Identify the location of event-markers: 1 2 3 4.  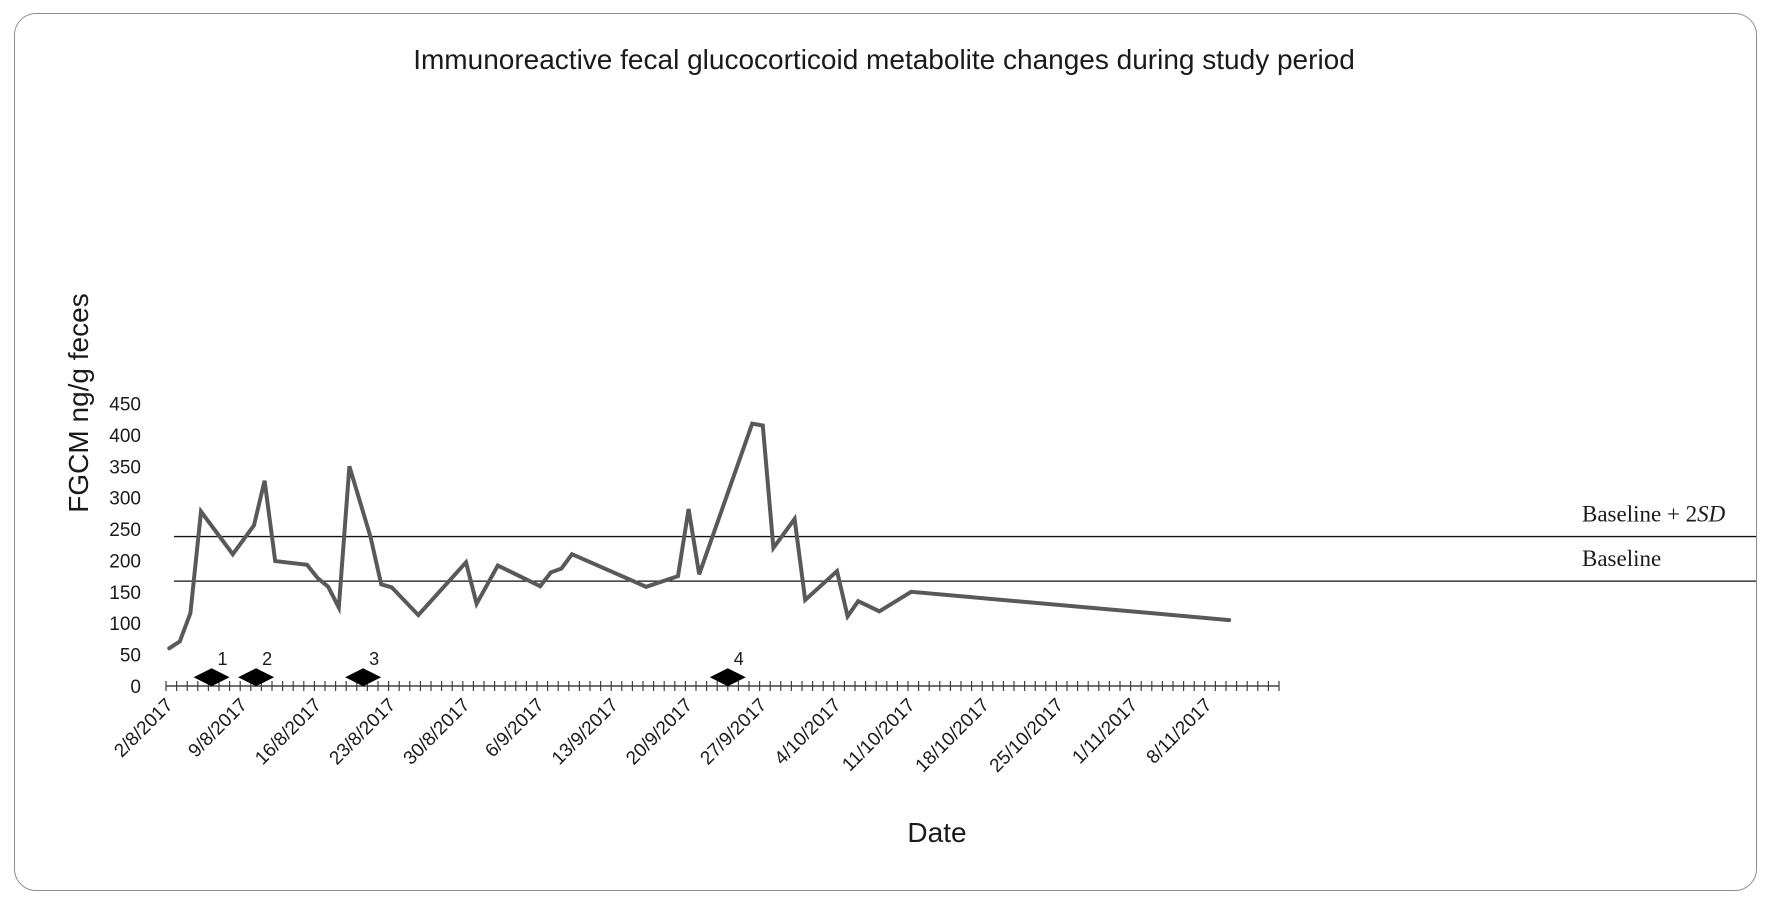
(469, 668).